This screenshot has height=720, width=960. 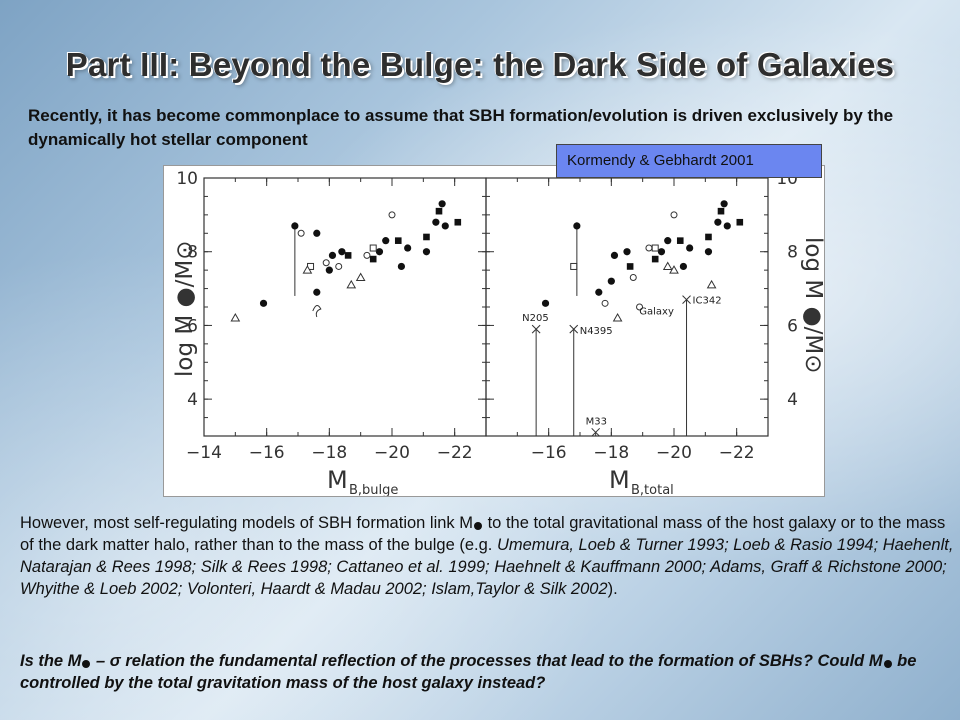 I want to click on x-tick-label: −14, so click(x=204, y=453).